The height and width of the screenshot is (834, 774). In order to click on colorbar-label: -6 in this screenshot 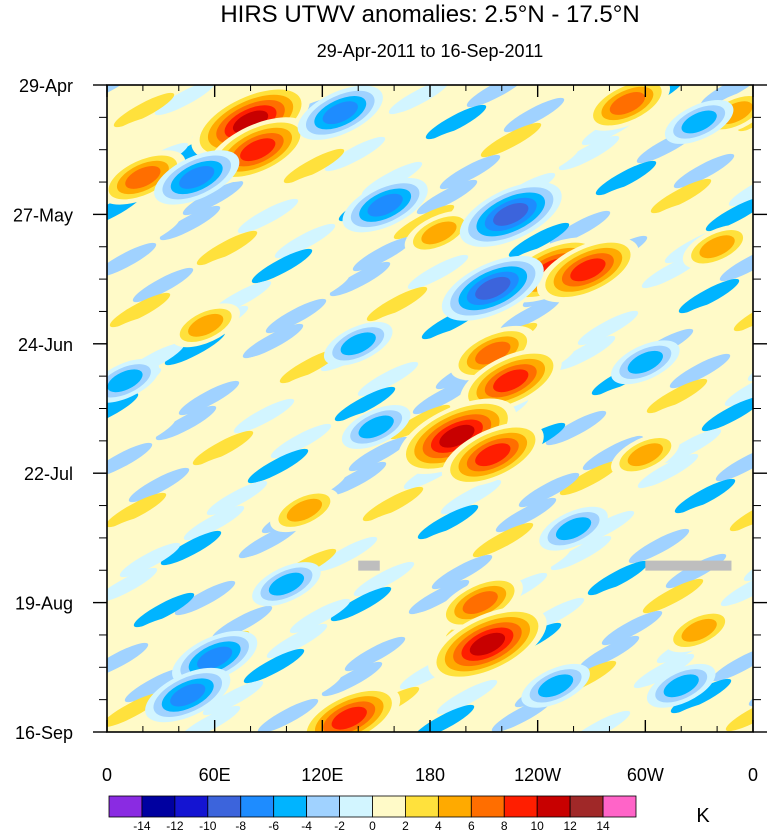, I will do `click(273, 826)`.